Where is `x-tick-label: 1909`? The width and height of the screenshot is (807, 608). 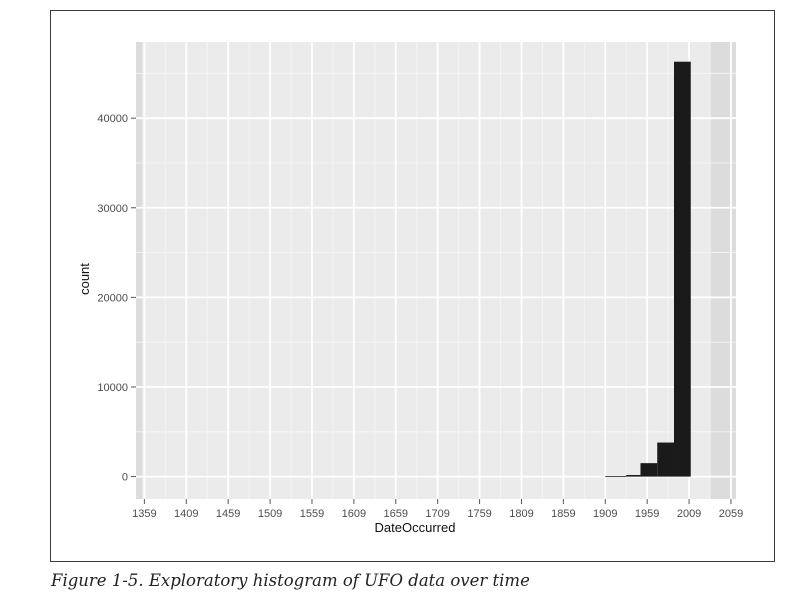
x-tick-label: 1909 is located at coordinates (605, 514).